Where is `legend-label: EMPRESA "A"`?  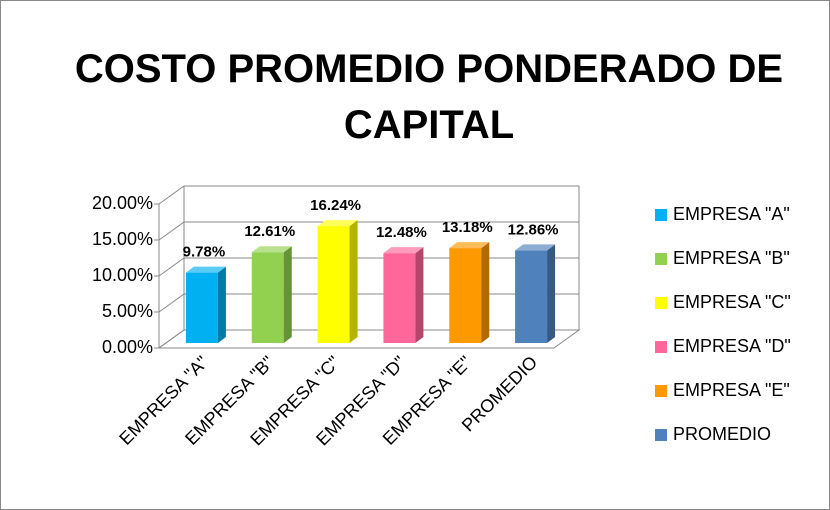 legend-label: EMPRESA "A" is located at coordinates (731, 214).